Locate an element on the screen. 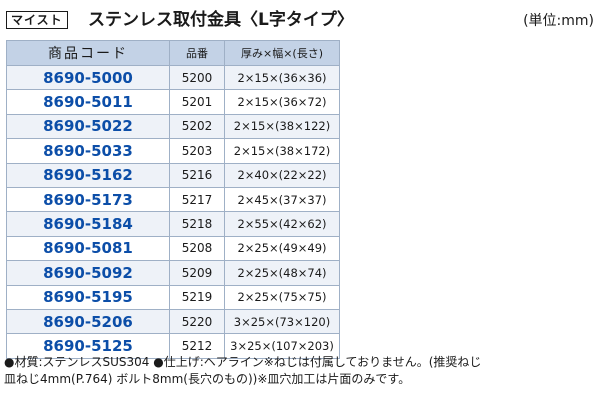 The image size is (600, 405). size-cell: 2×25×(49×49) is located at coordinates (282, 248).